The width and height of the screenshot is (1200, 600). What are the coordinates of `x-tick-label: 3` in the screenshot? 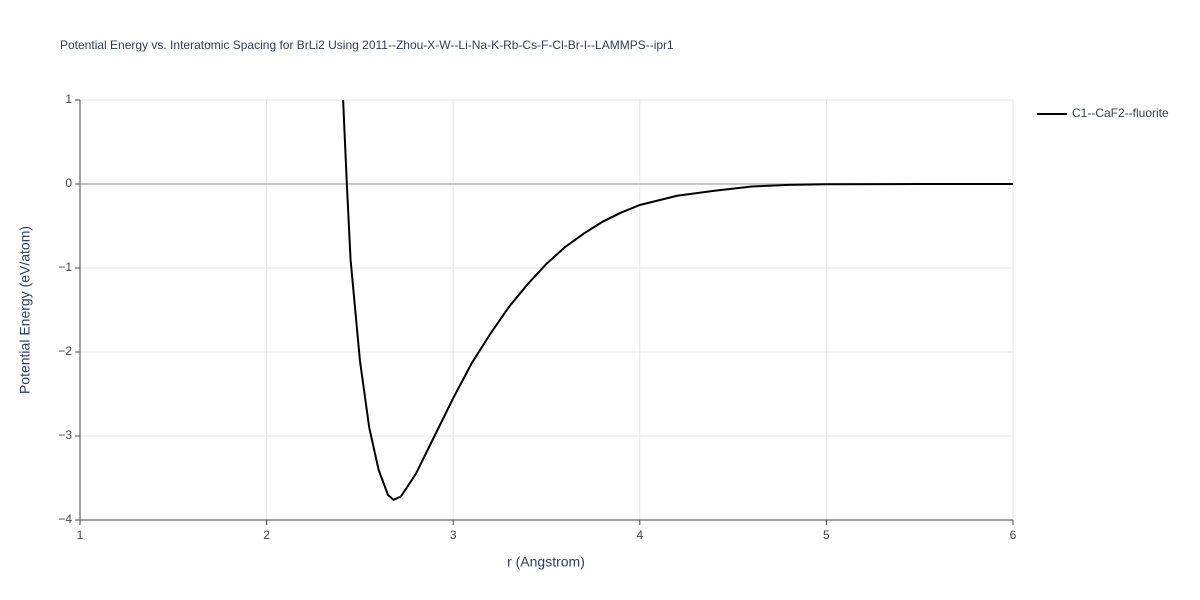 It's located at (453, 535).